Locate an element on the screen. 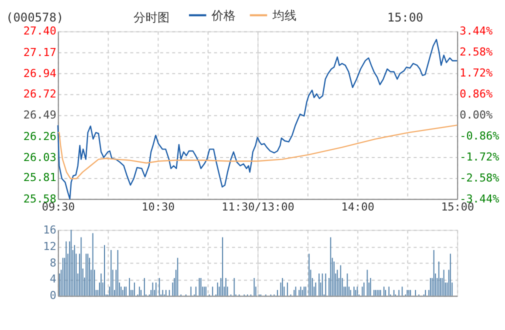 The image size is (505, 330). y-tick-label: 26.94 is located at coordinates (40, 73).